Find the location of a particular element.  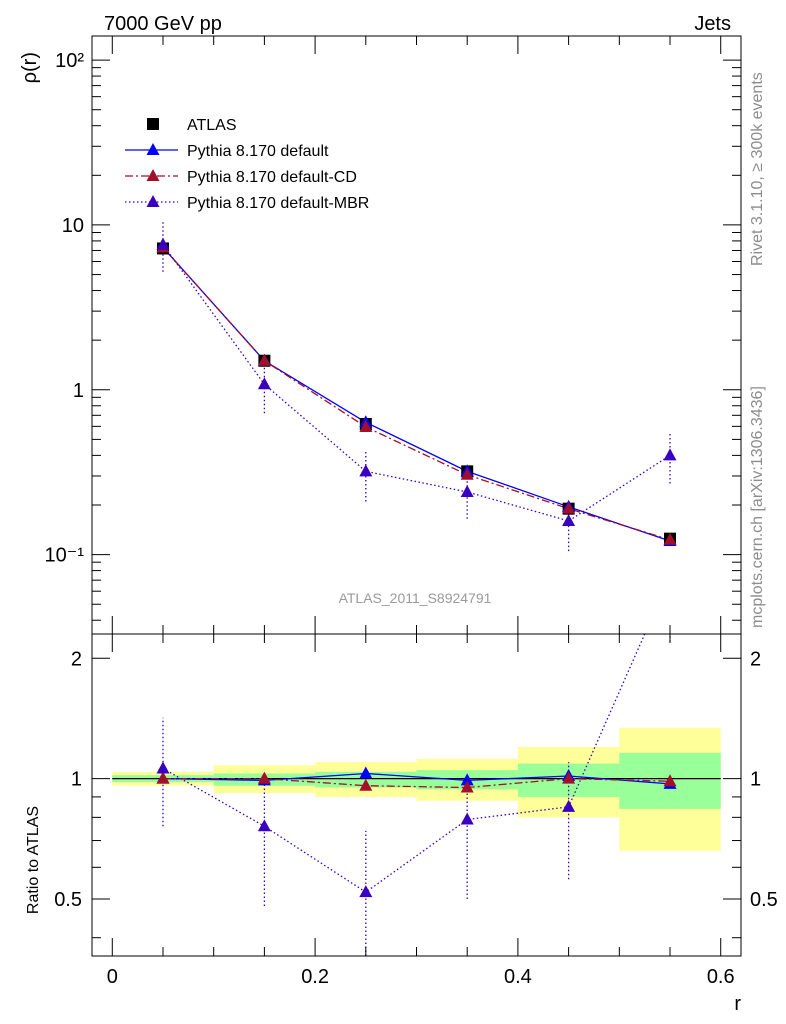

header-left-title: 7000 GeV pp is located at coordinates (163, 24).